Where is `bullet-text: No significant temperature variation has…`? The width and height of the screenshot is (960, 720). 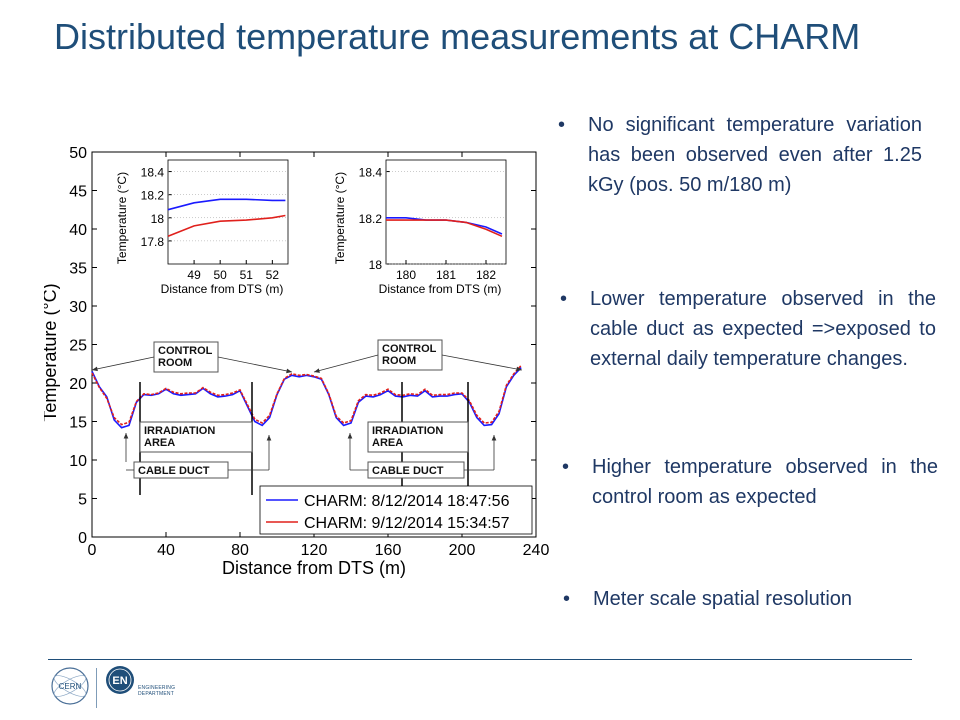 bullet-text: No significant temperature variation has… is located at coordinates (755, 155).